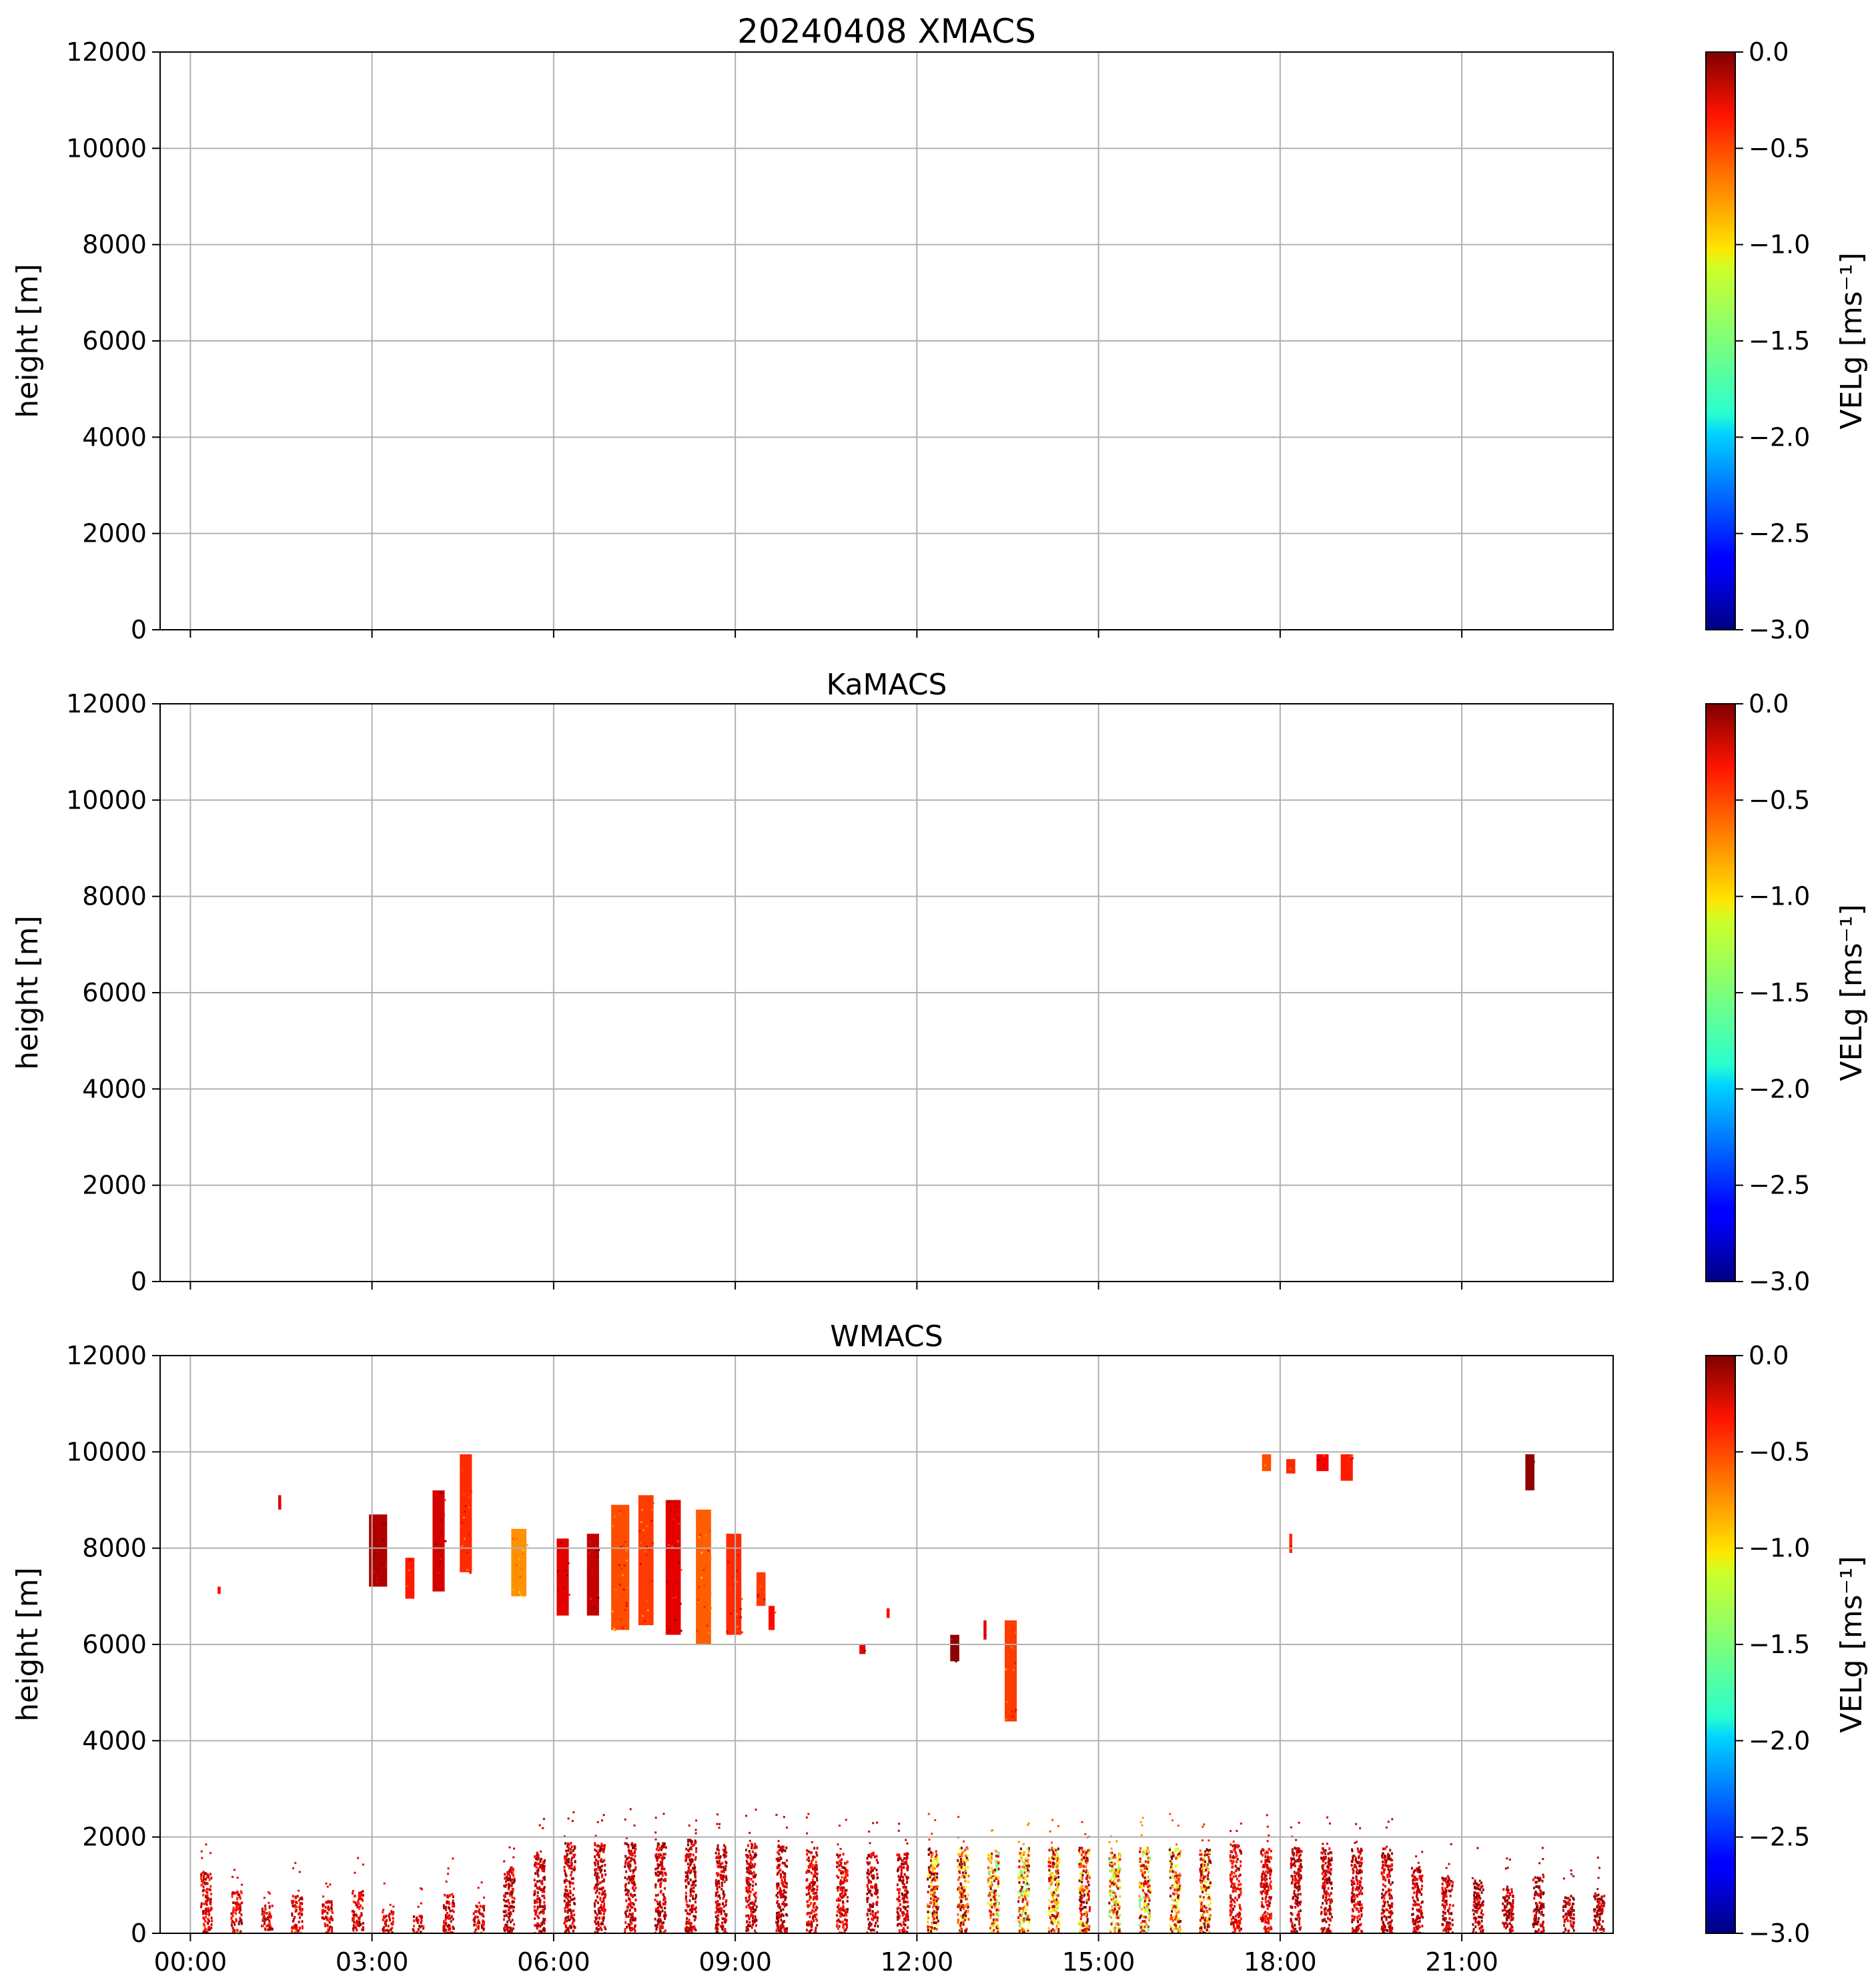  I want to click on y-tick-label: 12000, so click(106, 52).